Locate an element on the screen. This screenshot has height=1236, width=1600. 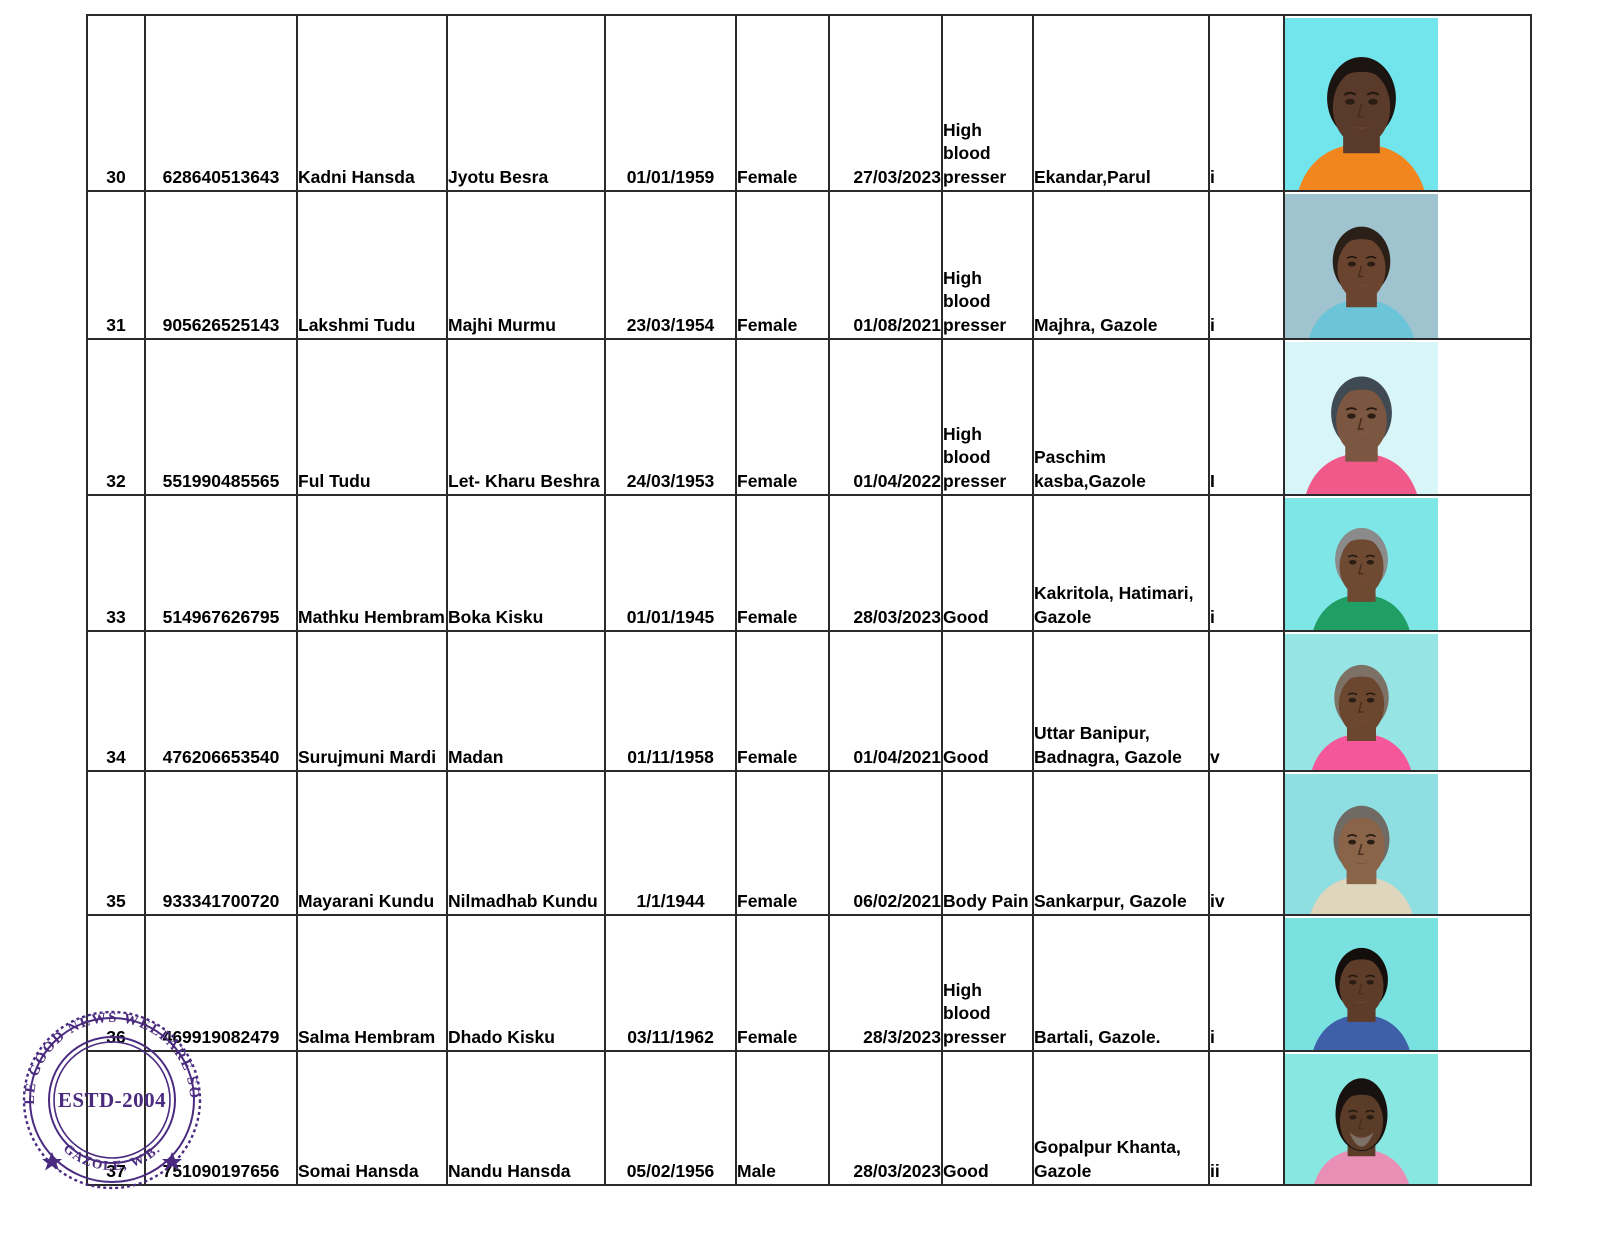
cell-id: 514967626795 is located at coordinates (221, 563).